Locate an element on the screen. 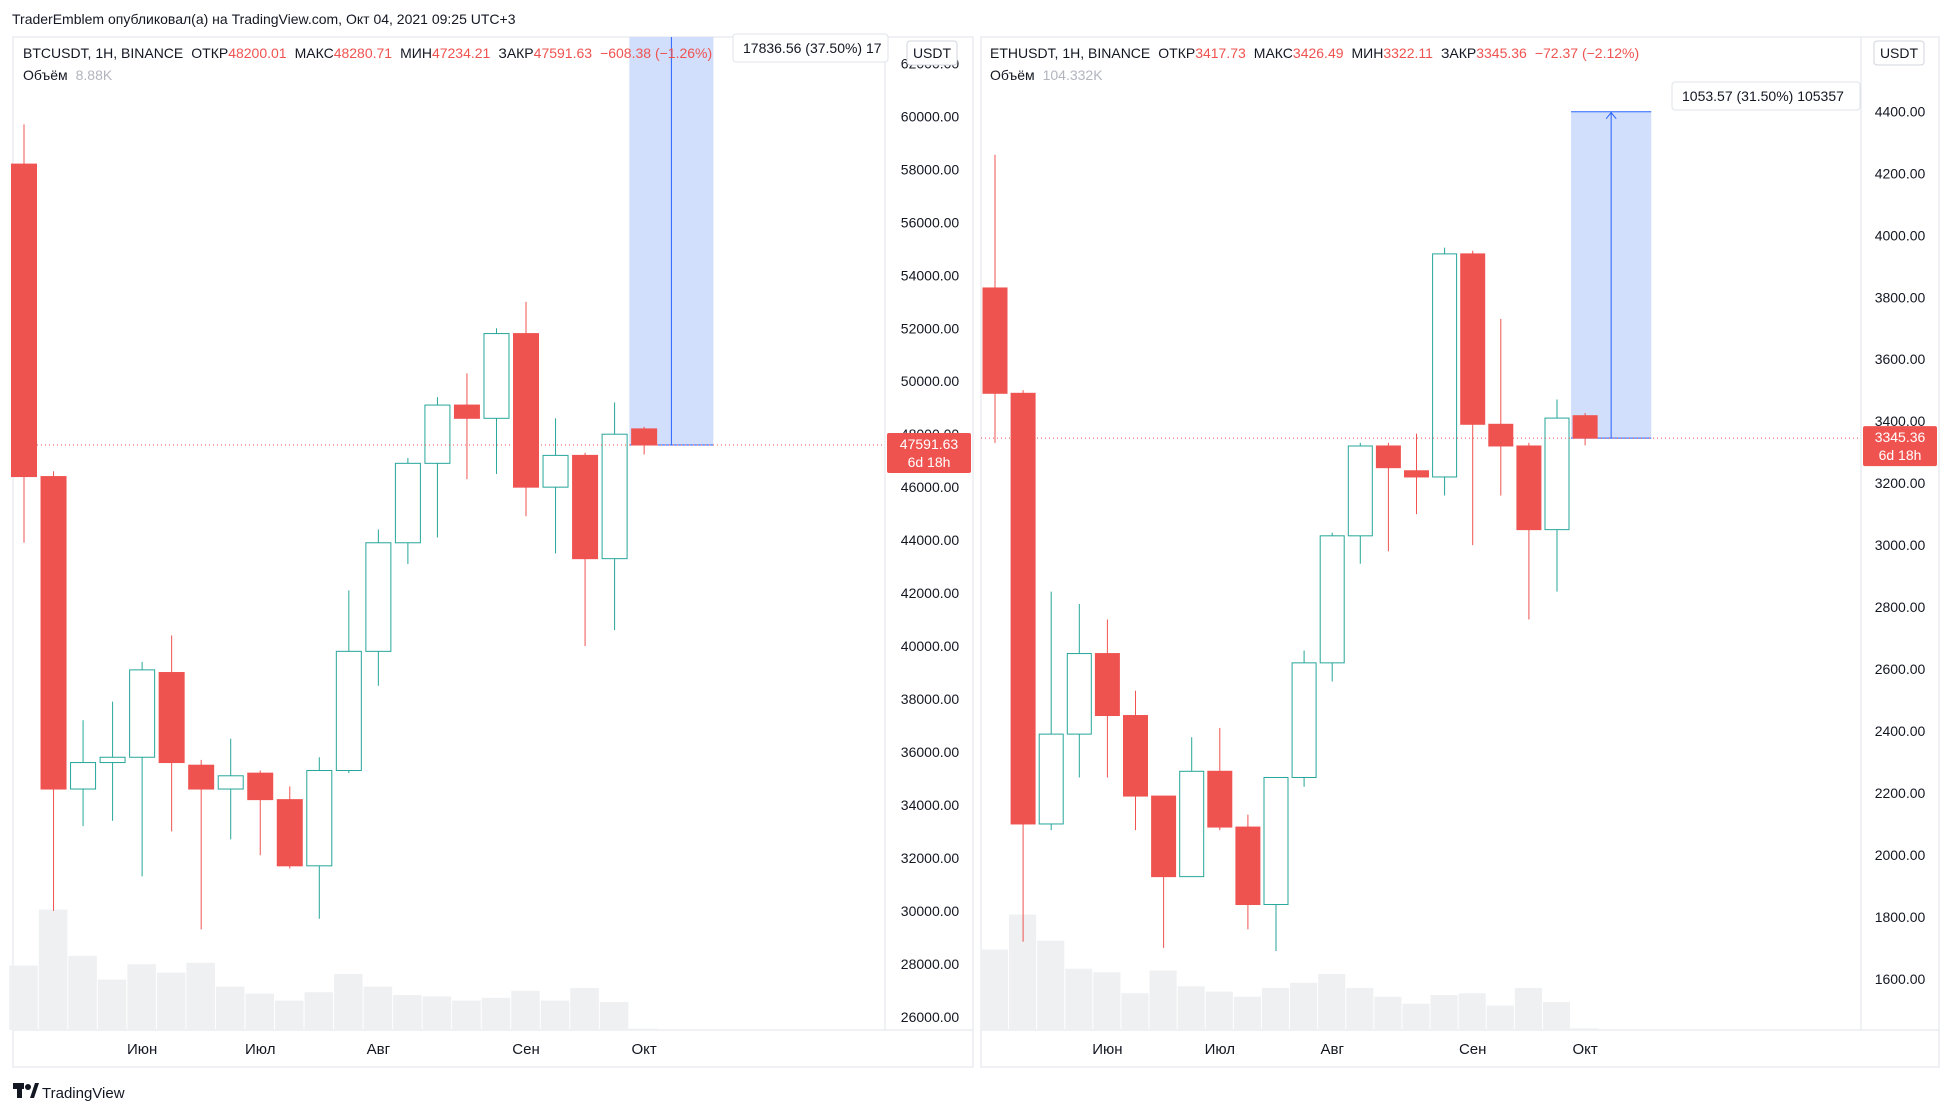 The width and height of the screenshot is (1948, 1110). price-tick-label: 60000.00 is located at coordinates (930, 116).